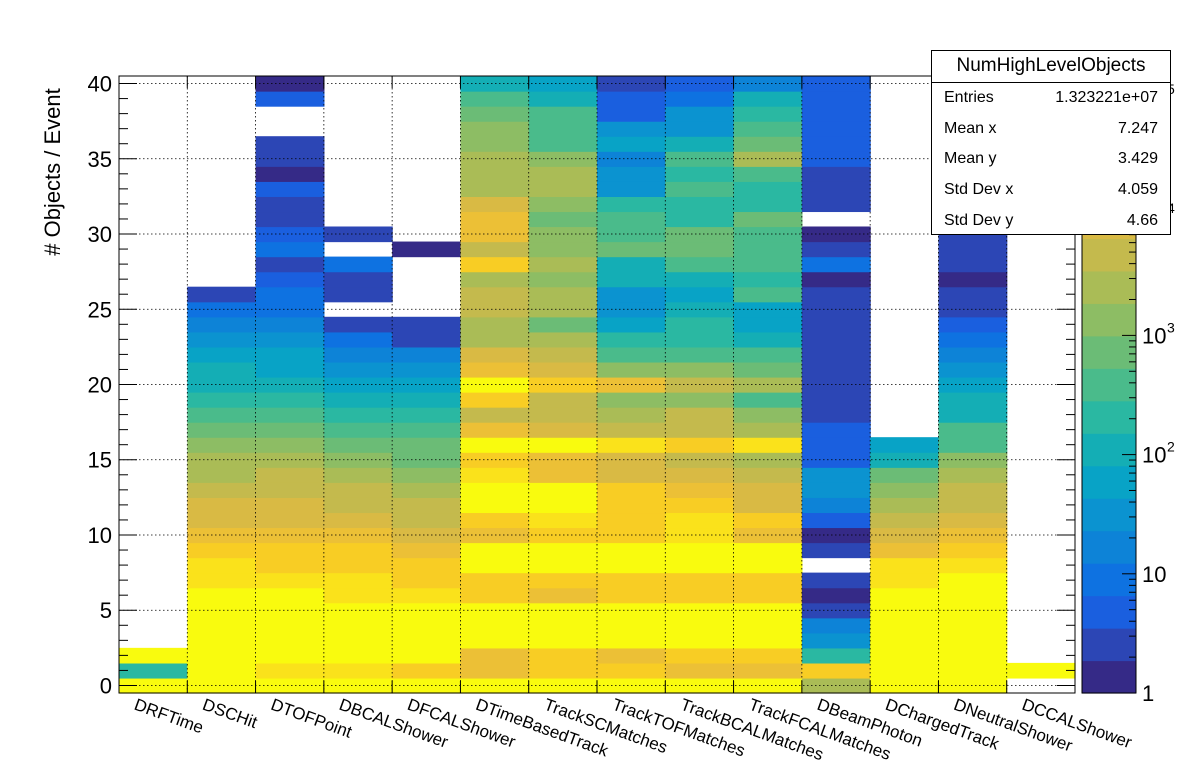  Describe the element at coordinates (52, 172) in the screenshot. I see `y-axis-label: # Objects / Event` at that location.